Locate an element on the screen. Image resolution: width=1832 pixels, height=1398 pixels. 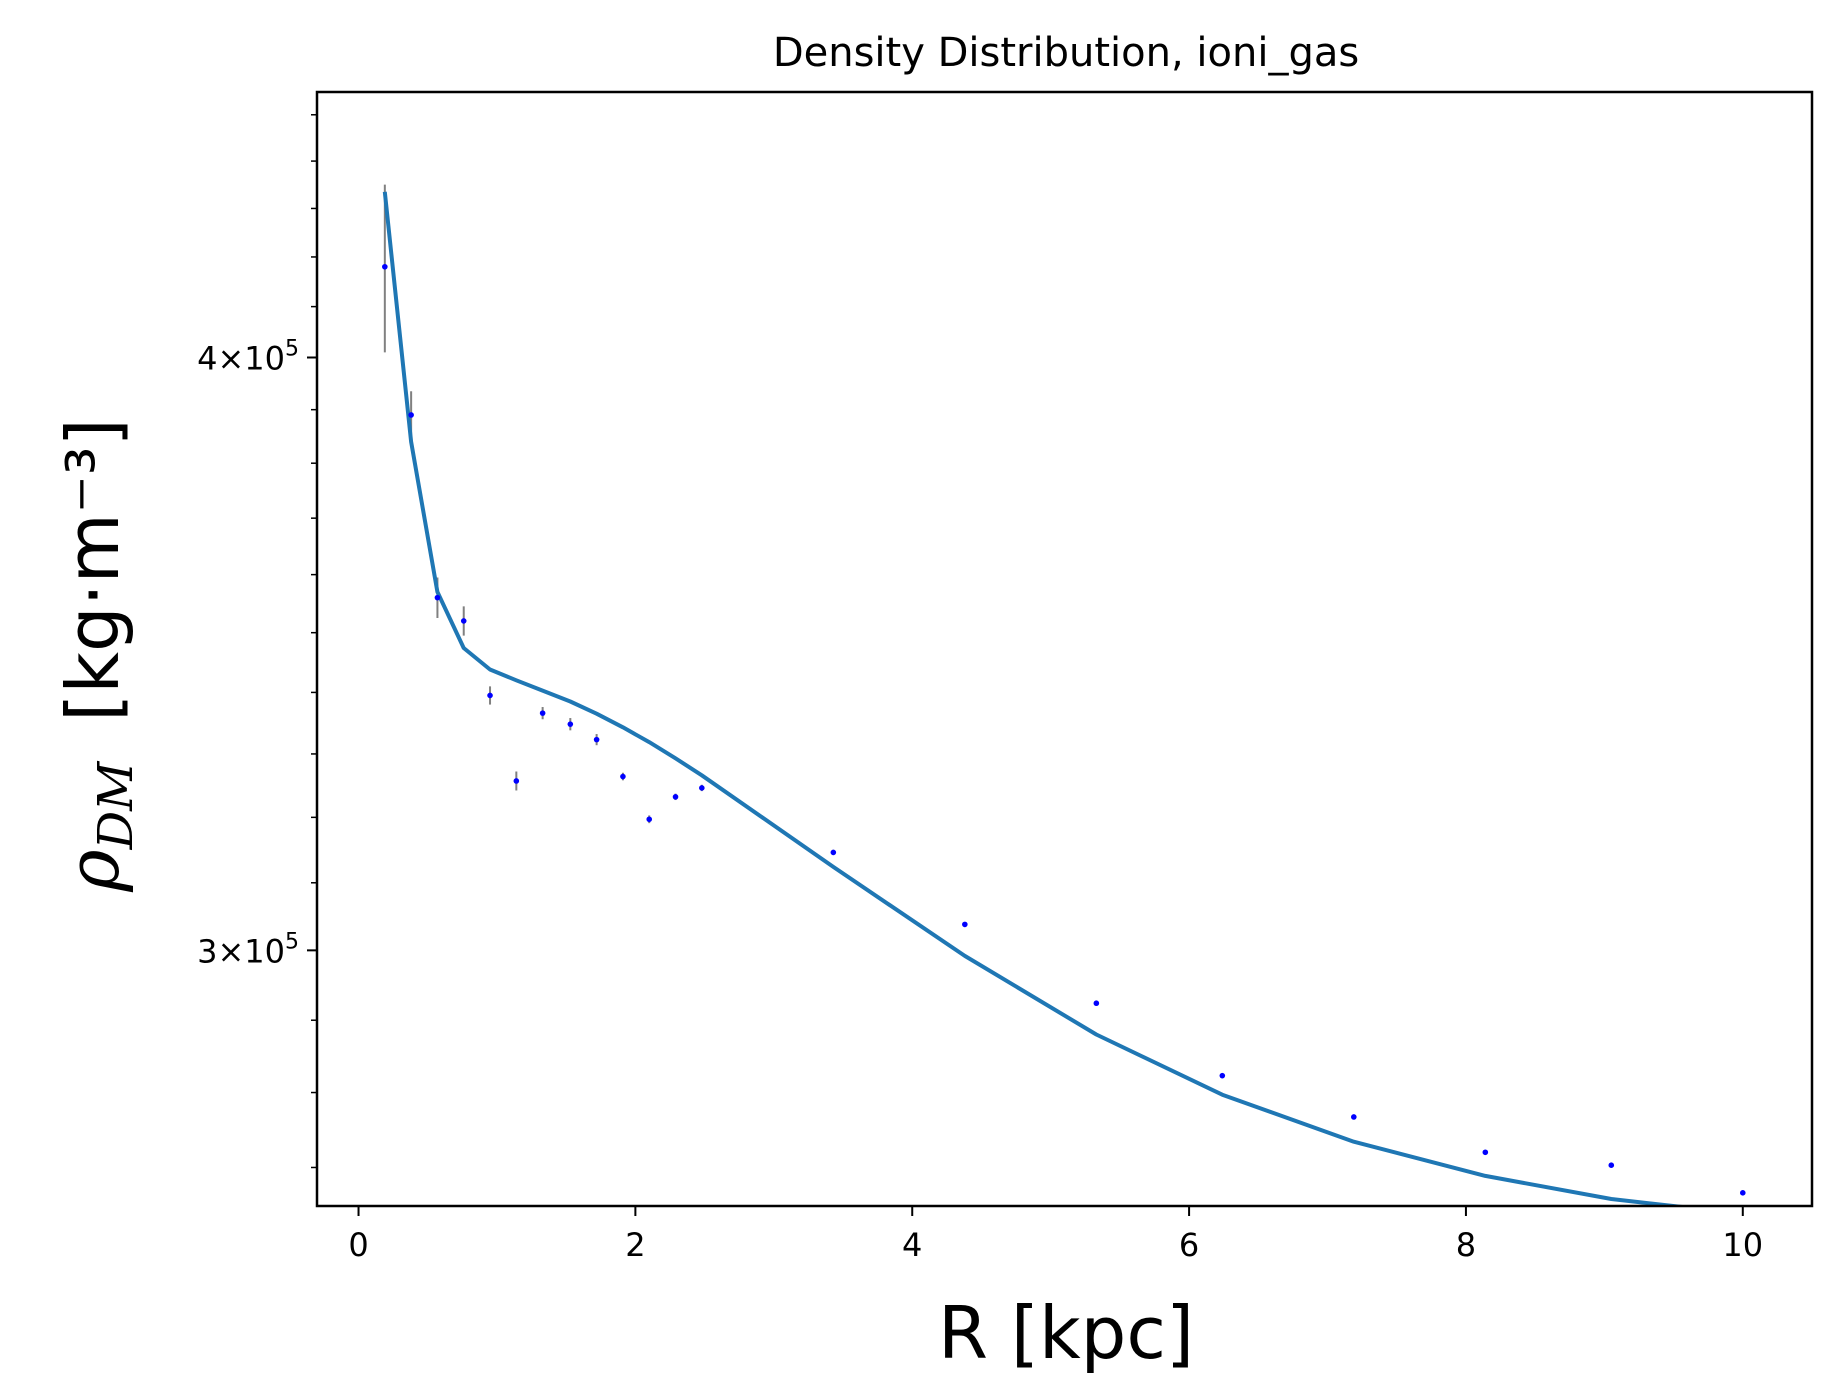
y-tick-label: 4×105 is located at coordinates (248, 356).